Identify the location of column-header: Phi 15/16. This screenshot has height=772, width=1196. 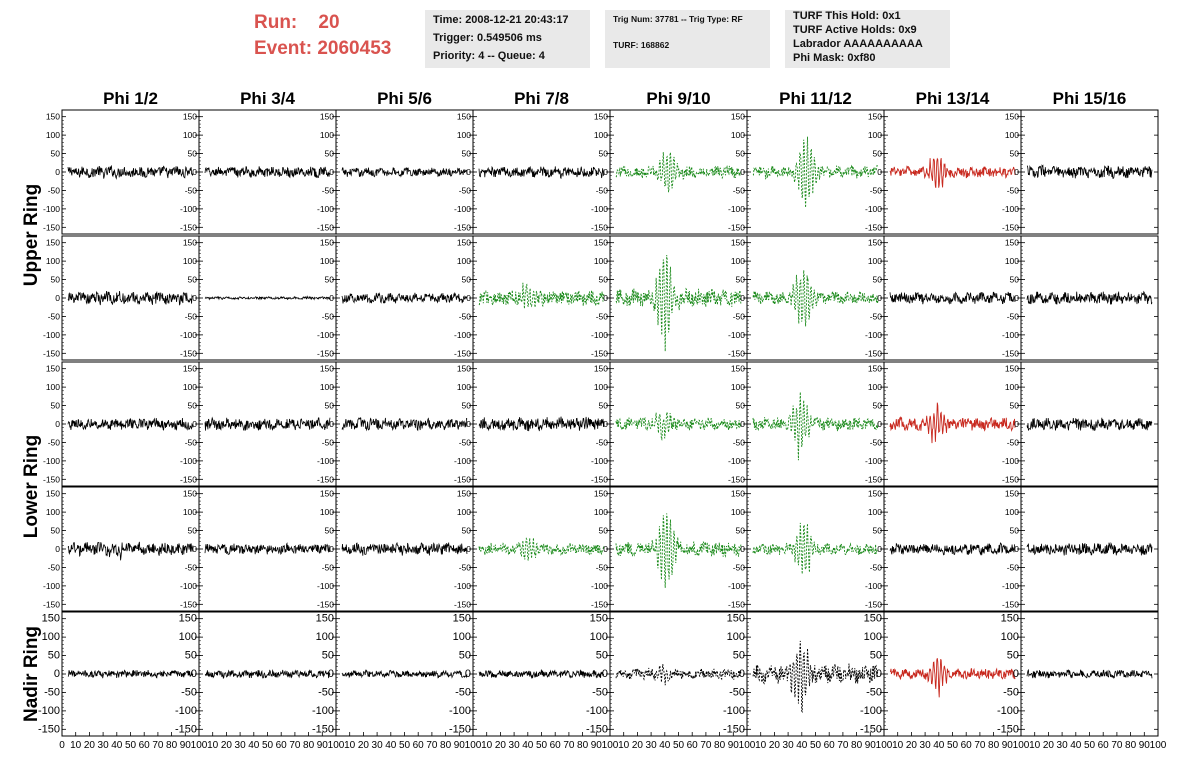
(1090, 98).